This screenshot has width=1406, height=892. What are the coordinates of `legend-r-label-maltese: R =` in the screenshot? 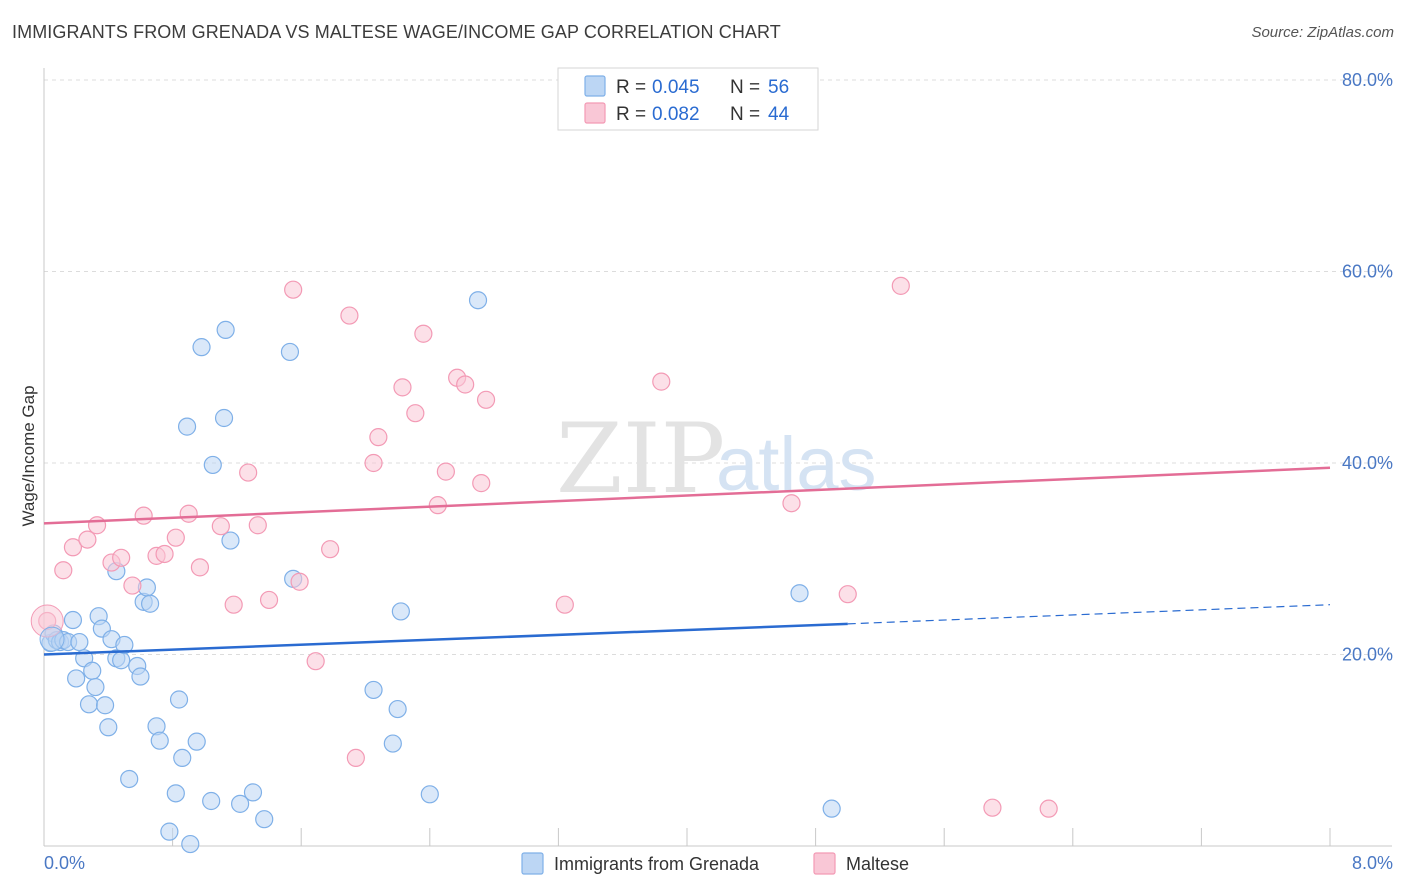 It's located at (631, 114).